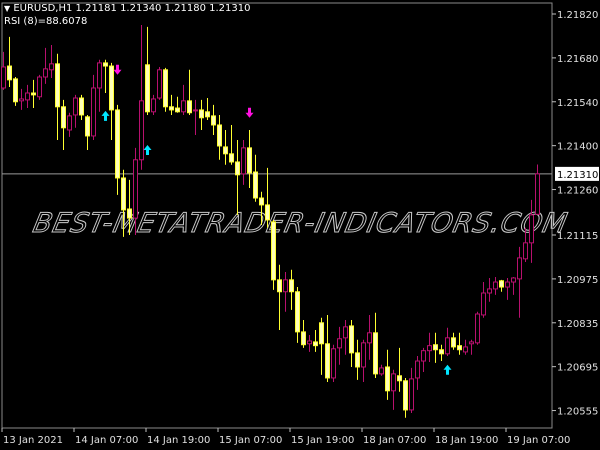  What do you see at coordinates (577, 324) in the screenshot?
I see `y-tick-label: 1.20835` at bounding box center [577, 324].